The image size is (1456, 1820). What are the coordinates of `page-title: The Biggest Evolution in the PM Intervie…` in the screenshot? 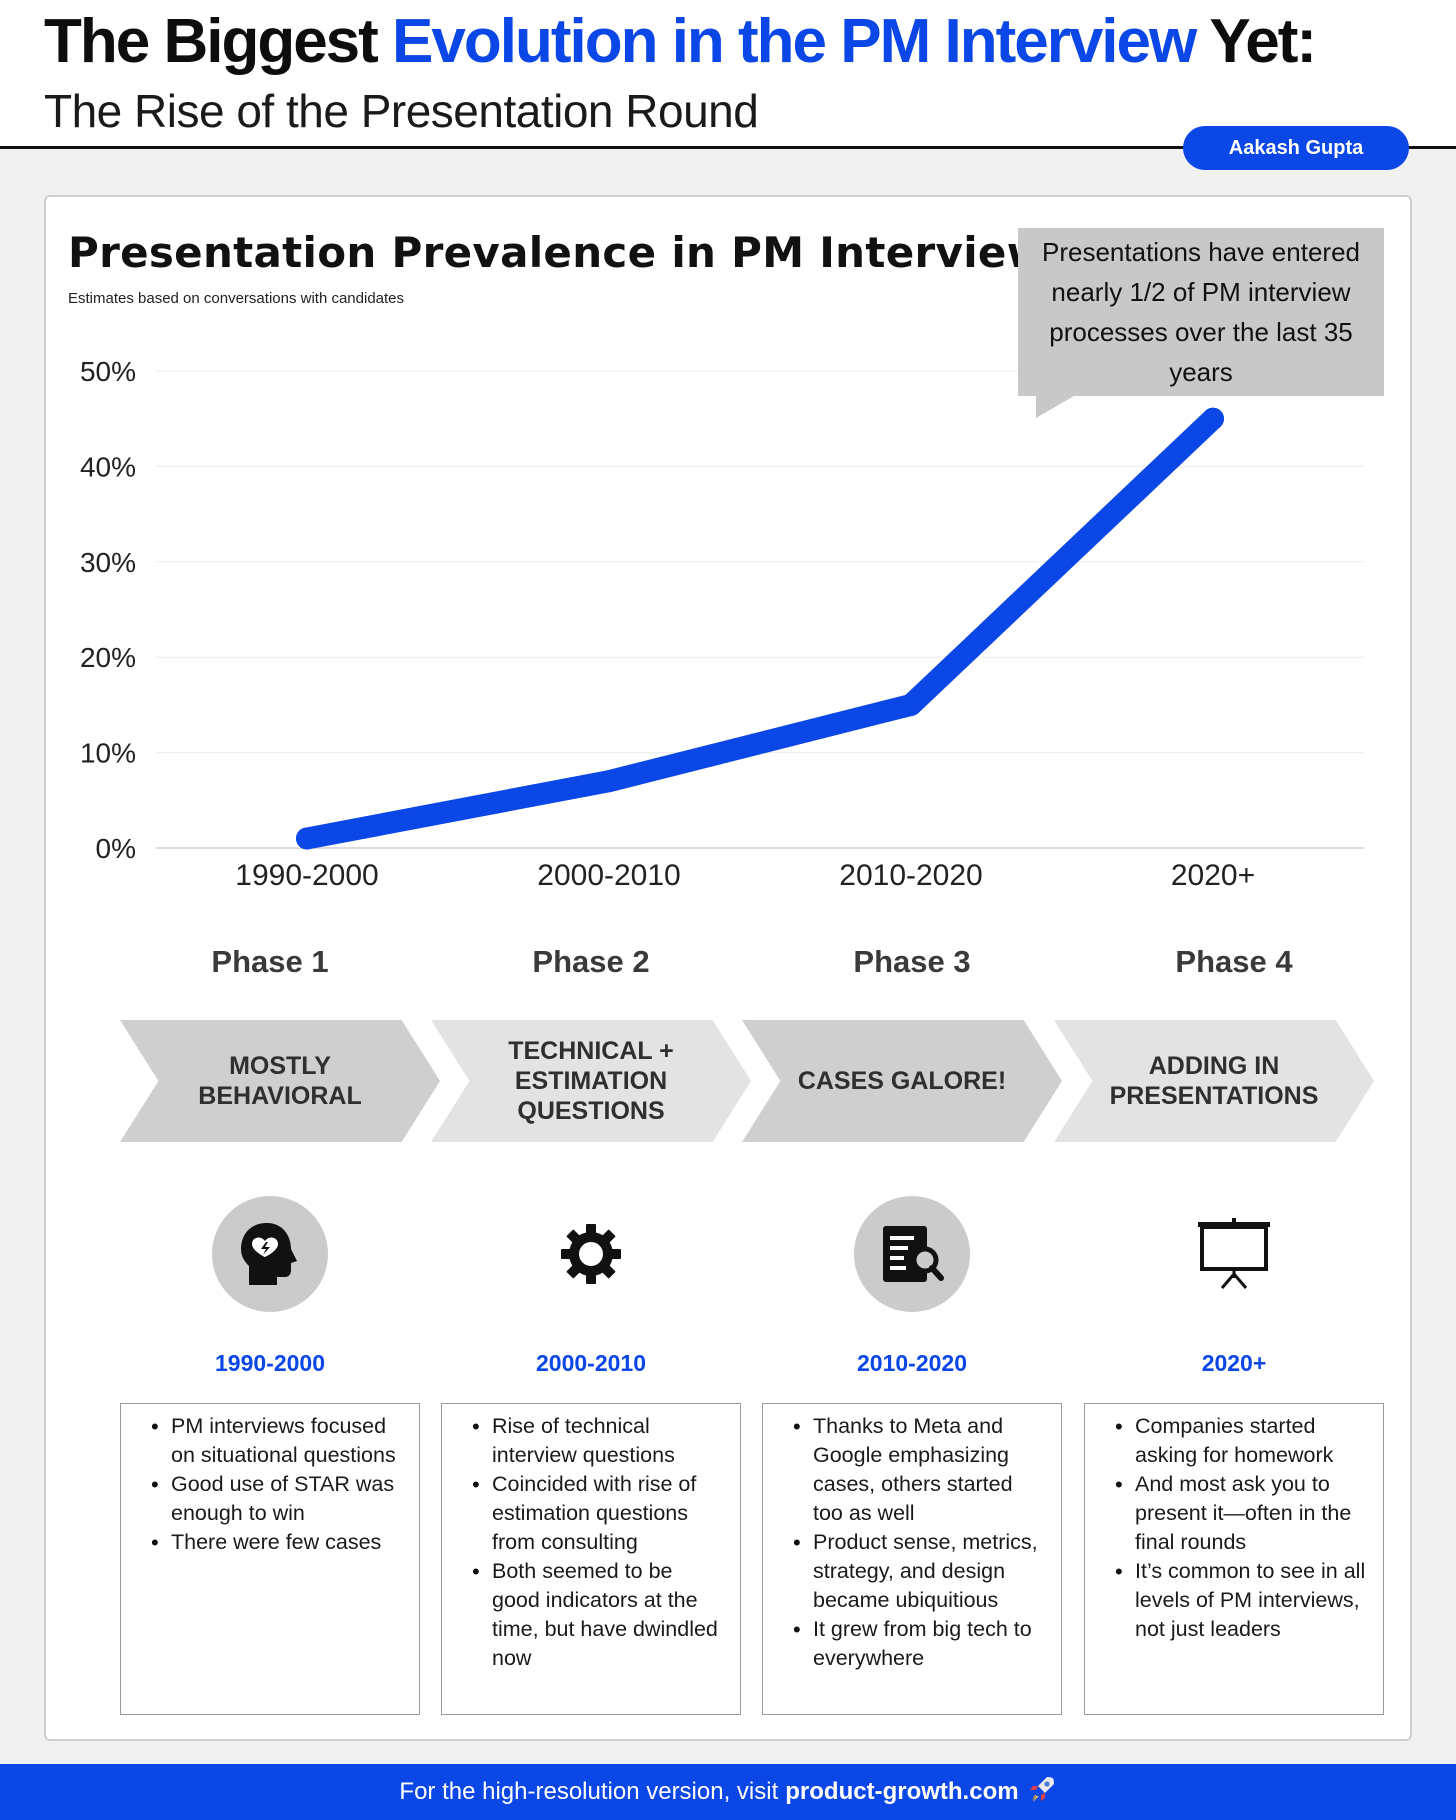 It's located at (680, 41).